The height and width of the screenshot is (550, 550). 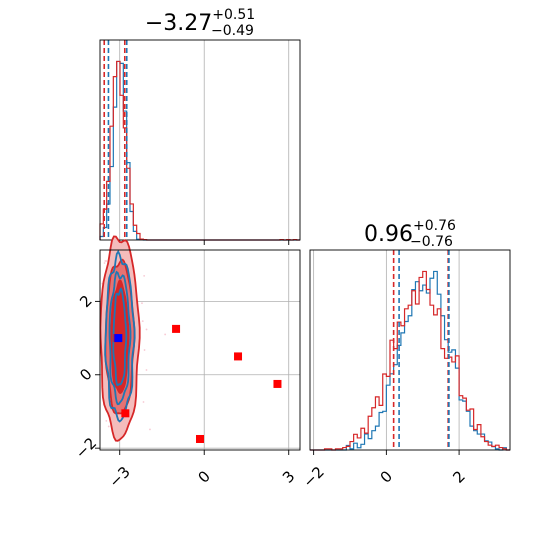 What do you see at coordinates (386, 476) in the screenshot?
I see `hist2-xtick-label: 0` at bounding box center [386, 476].